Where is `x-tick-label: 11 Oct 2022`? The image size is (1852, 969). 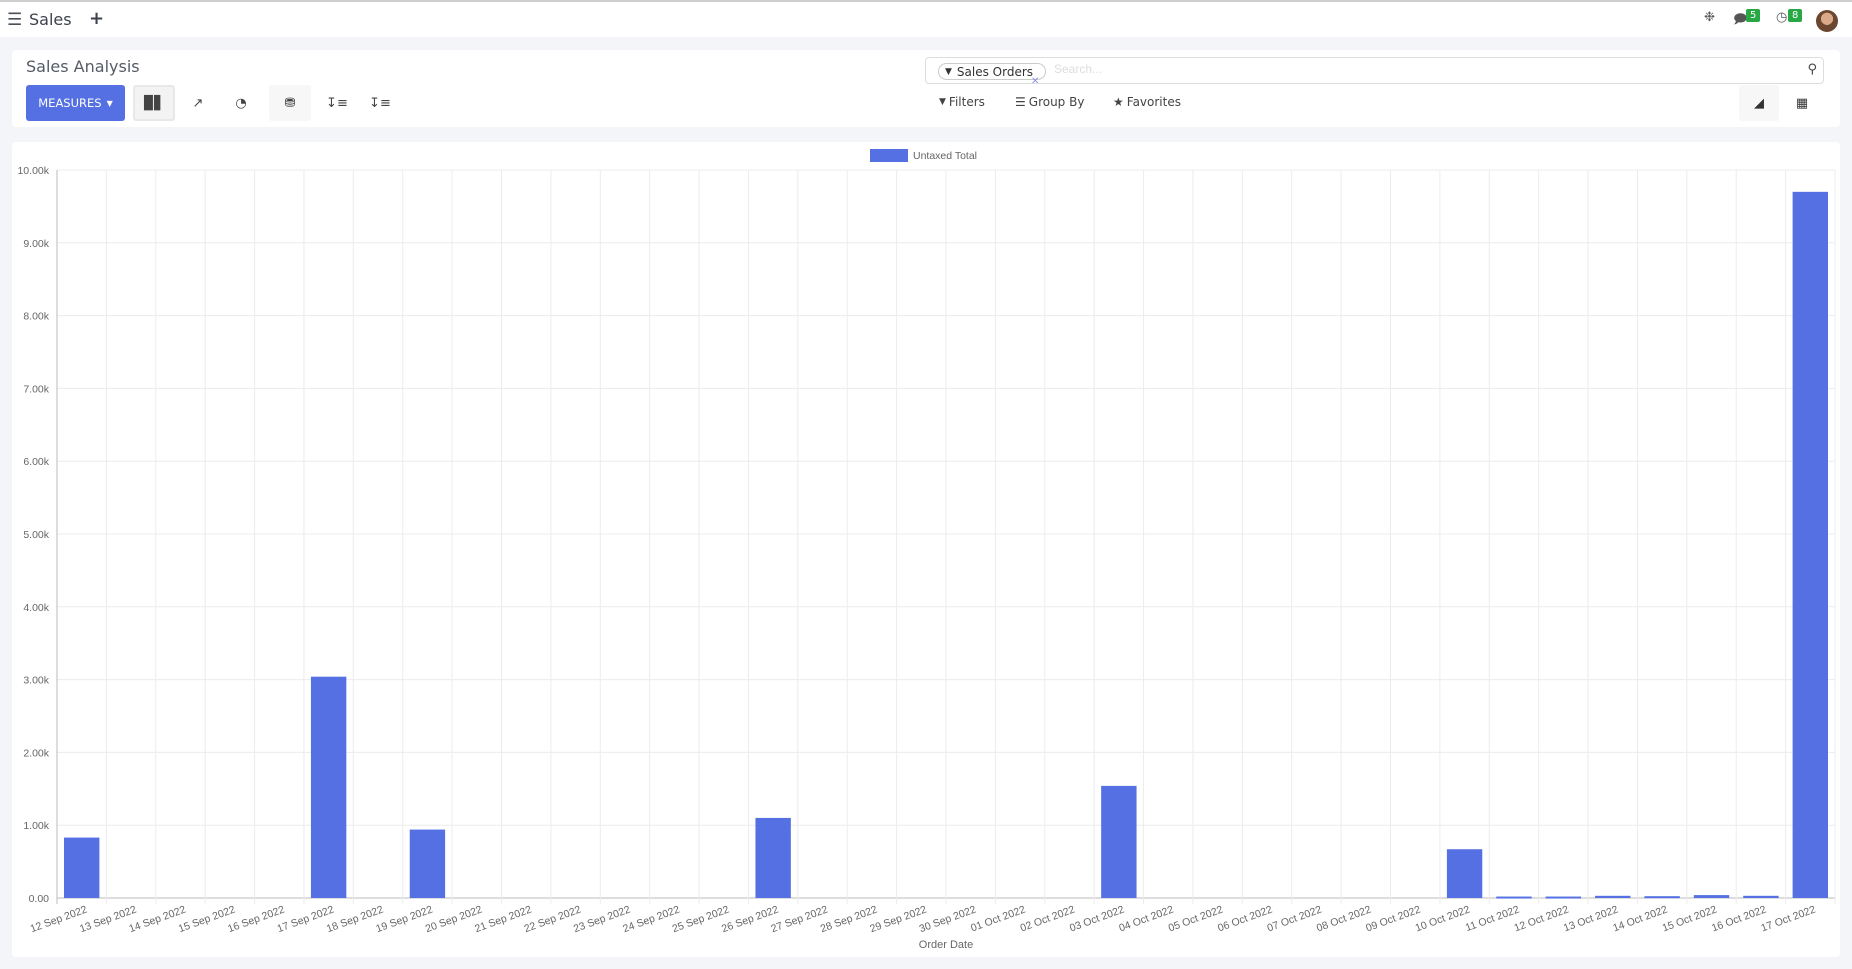
x-tick-label: 11 Oct 2022 is located at coordinates (1492, 918).